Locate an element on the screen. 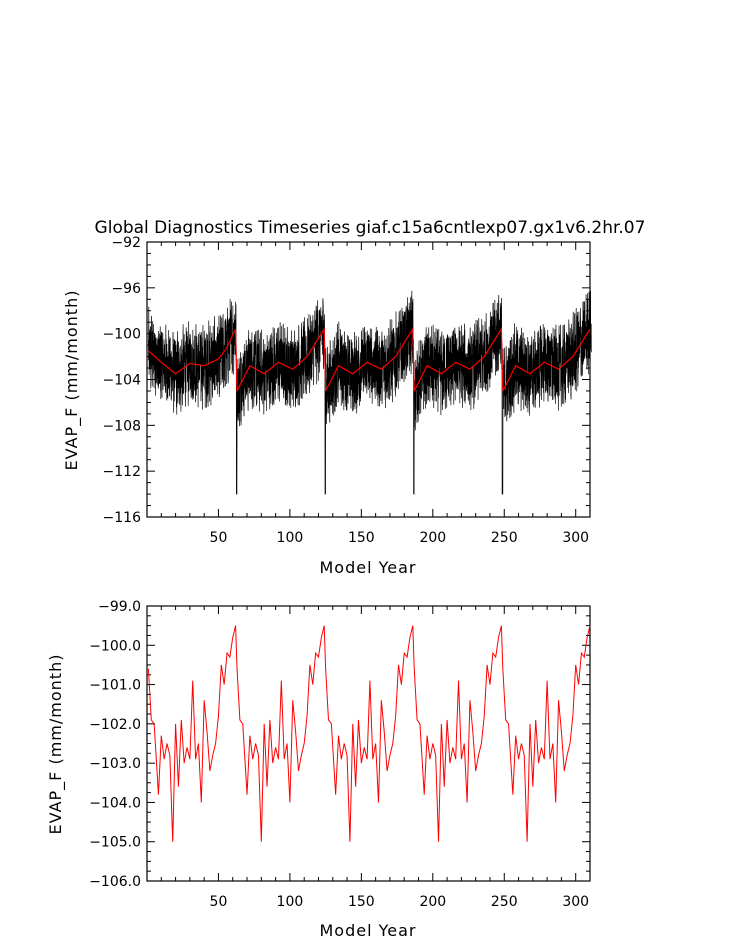 The image size is (733, 950). top-x-axis-label: Model Year is located at coordinates (368, 567).